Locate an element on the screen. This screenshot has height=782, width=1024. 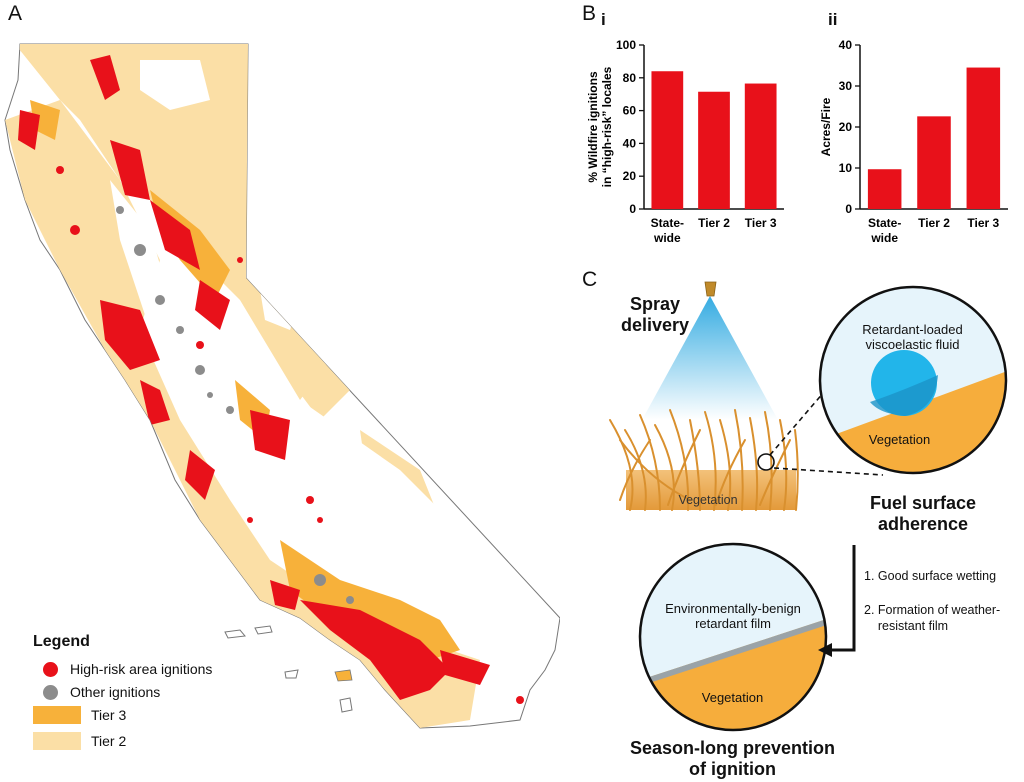
svg-text: Acres/Fire is located at coordinates (826, 126).